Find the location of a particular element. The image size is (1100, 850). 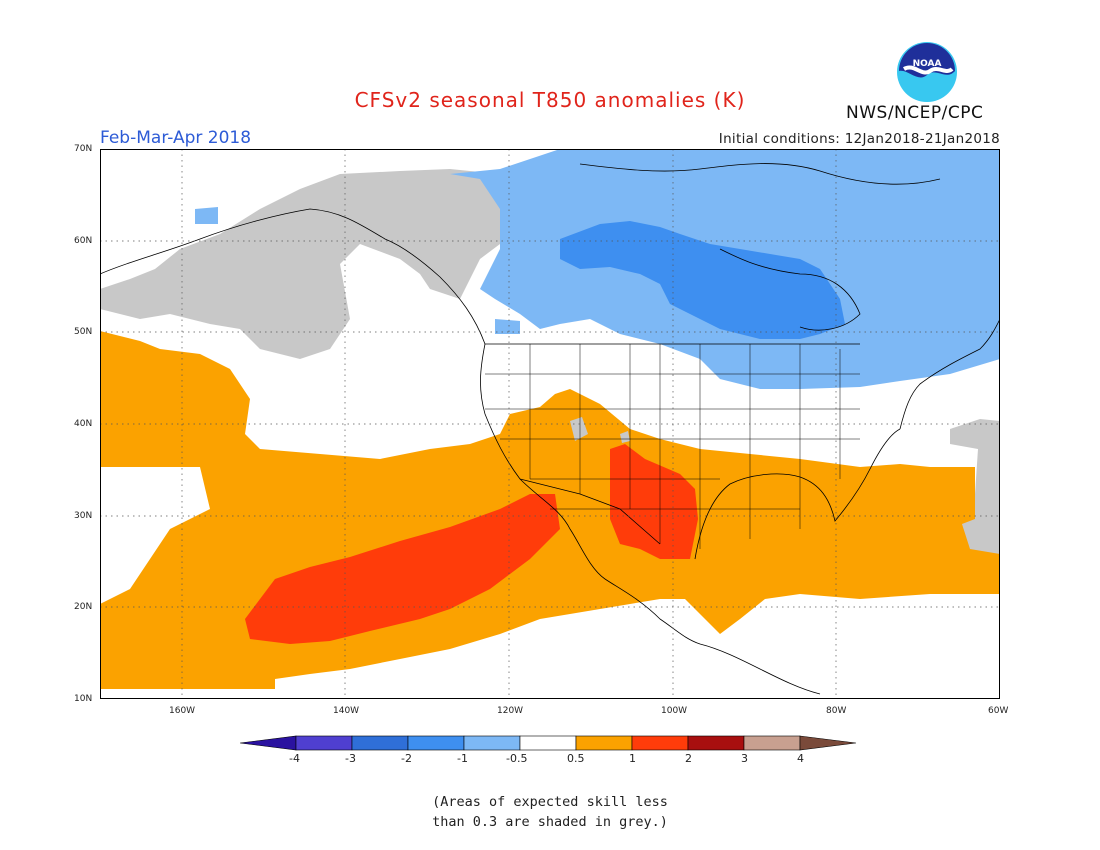

coastline-hudson-bay is located at coordinates (790, 289).